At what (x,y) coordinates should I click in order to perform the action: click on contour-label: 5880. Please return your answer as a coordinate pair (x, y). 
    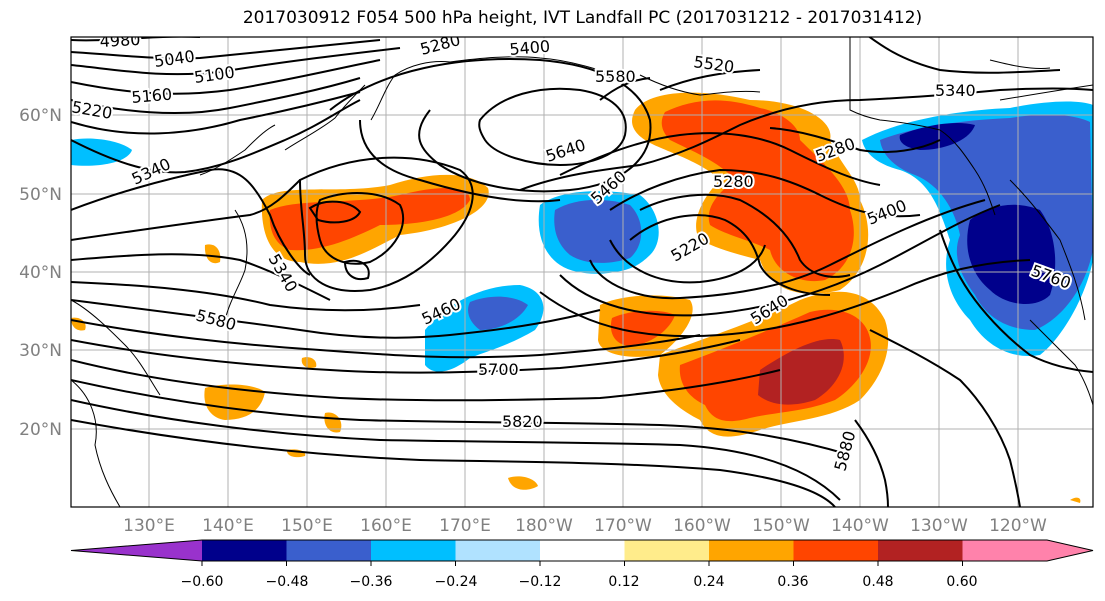
    Looking at the image, I should click on (845, 451).